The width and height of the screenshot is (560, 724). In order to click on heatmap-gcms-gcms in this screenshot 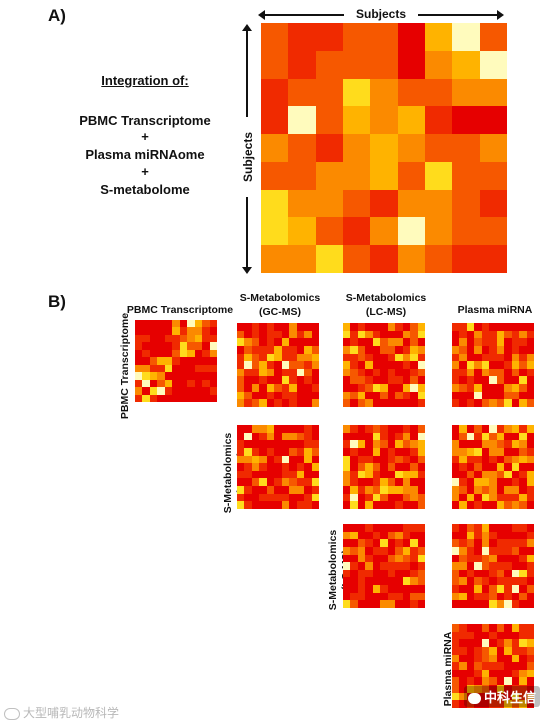, I will do `click(278, 467)`.